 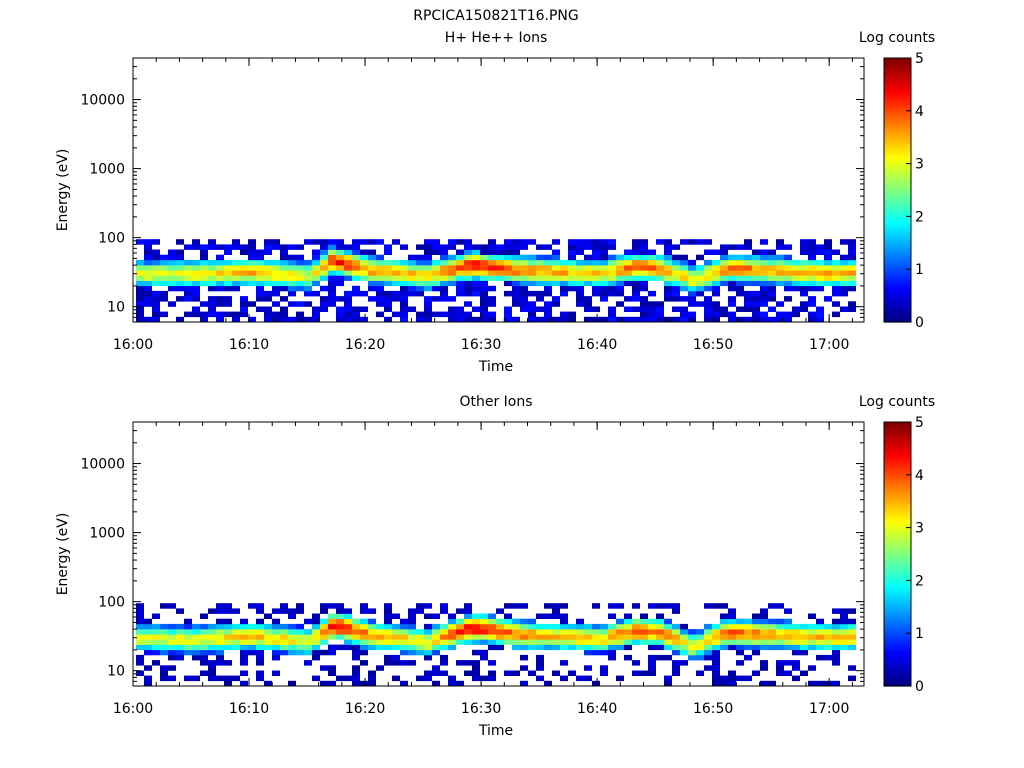 What do you see at coordinates (495, 731) in the screenshot?
I see `x-axis-label: Time` at bounding box center [495, 731].